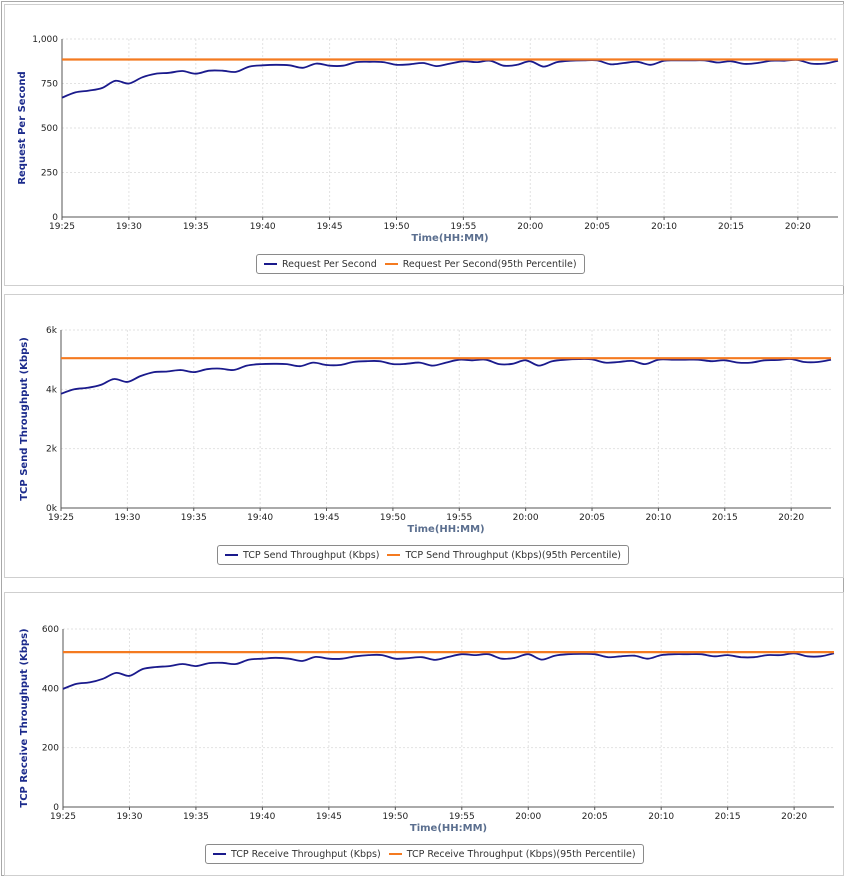 Image resolution: width=847 pixels, height=879 pixels. What do you see at coordinates (24, 419) in the screenshot?
I see `y-axis-label: TCP Send Throughput (Kbps)` at bounding box center [24, 419].